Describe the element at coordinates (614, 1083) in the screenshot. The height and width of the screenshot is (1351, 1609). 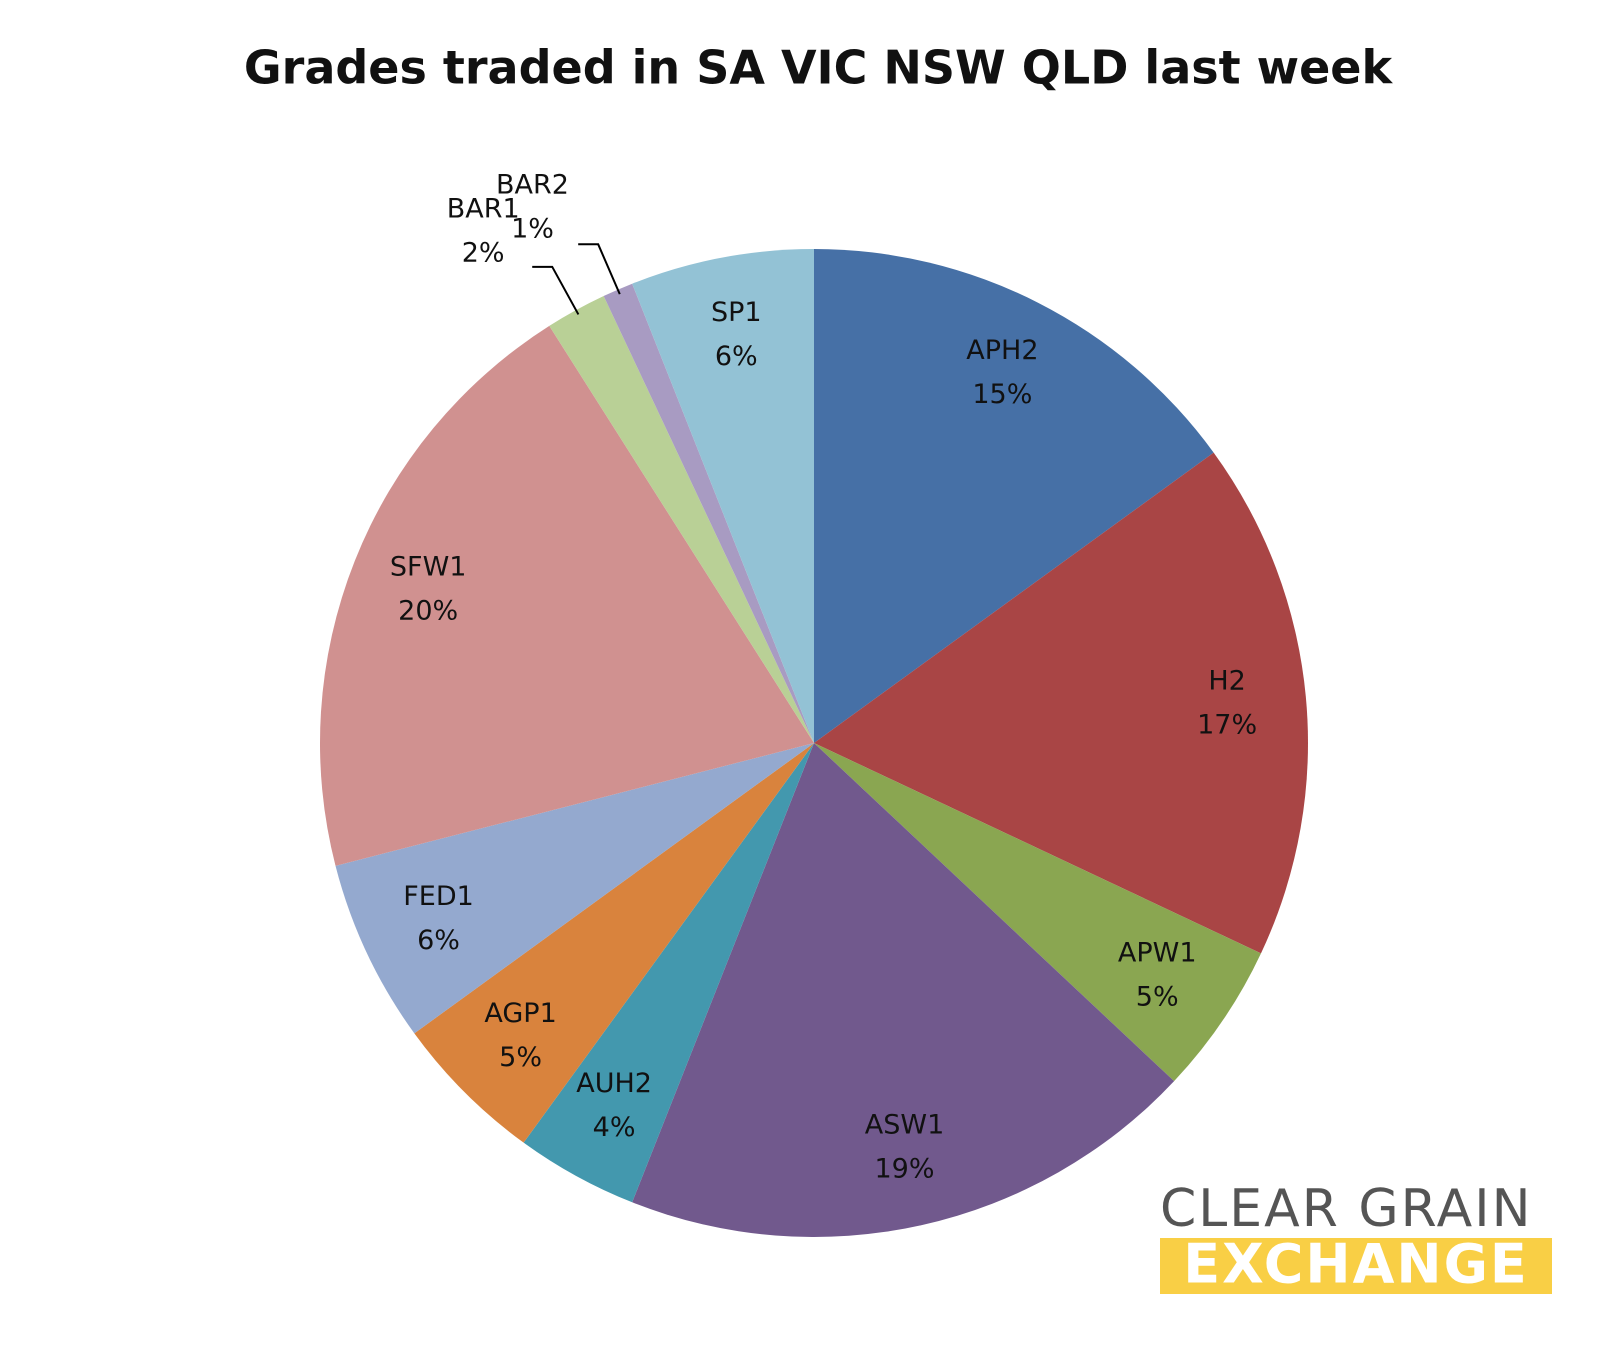
I see `slice-label: AUH2` at that location.